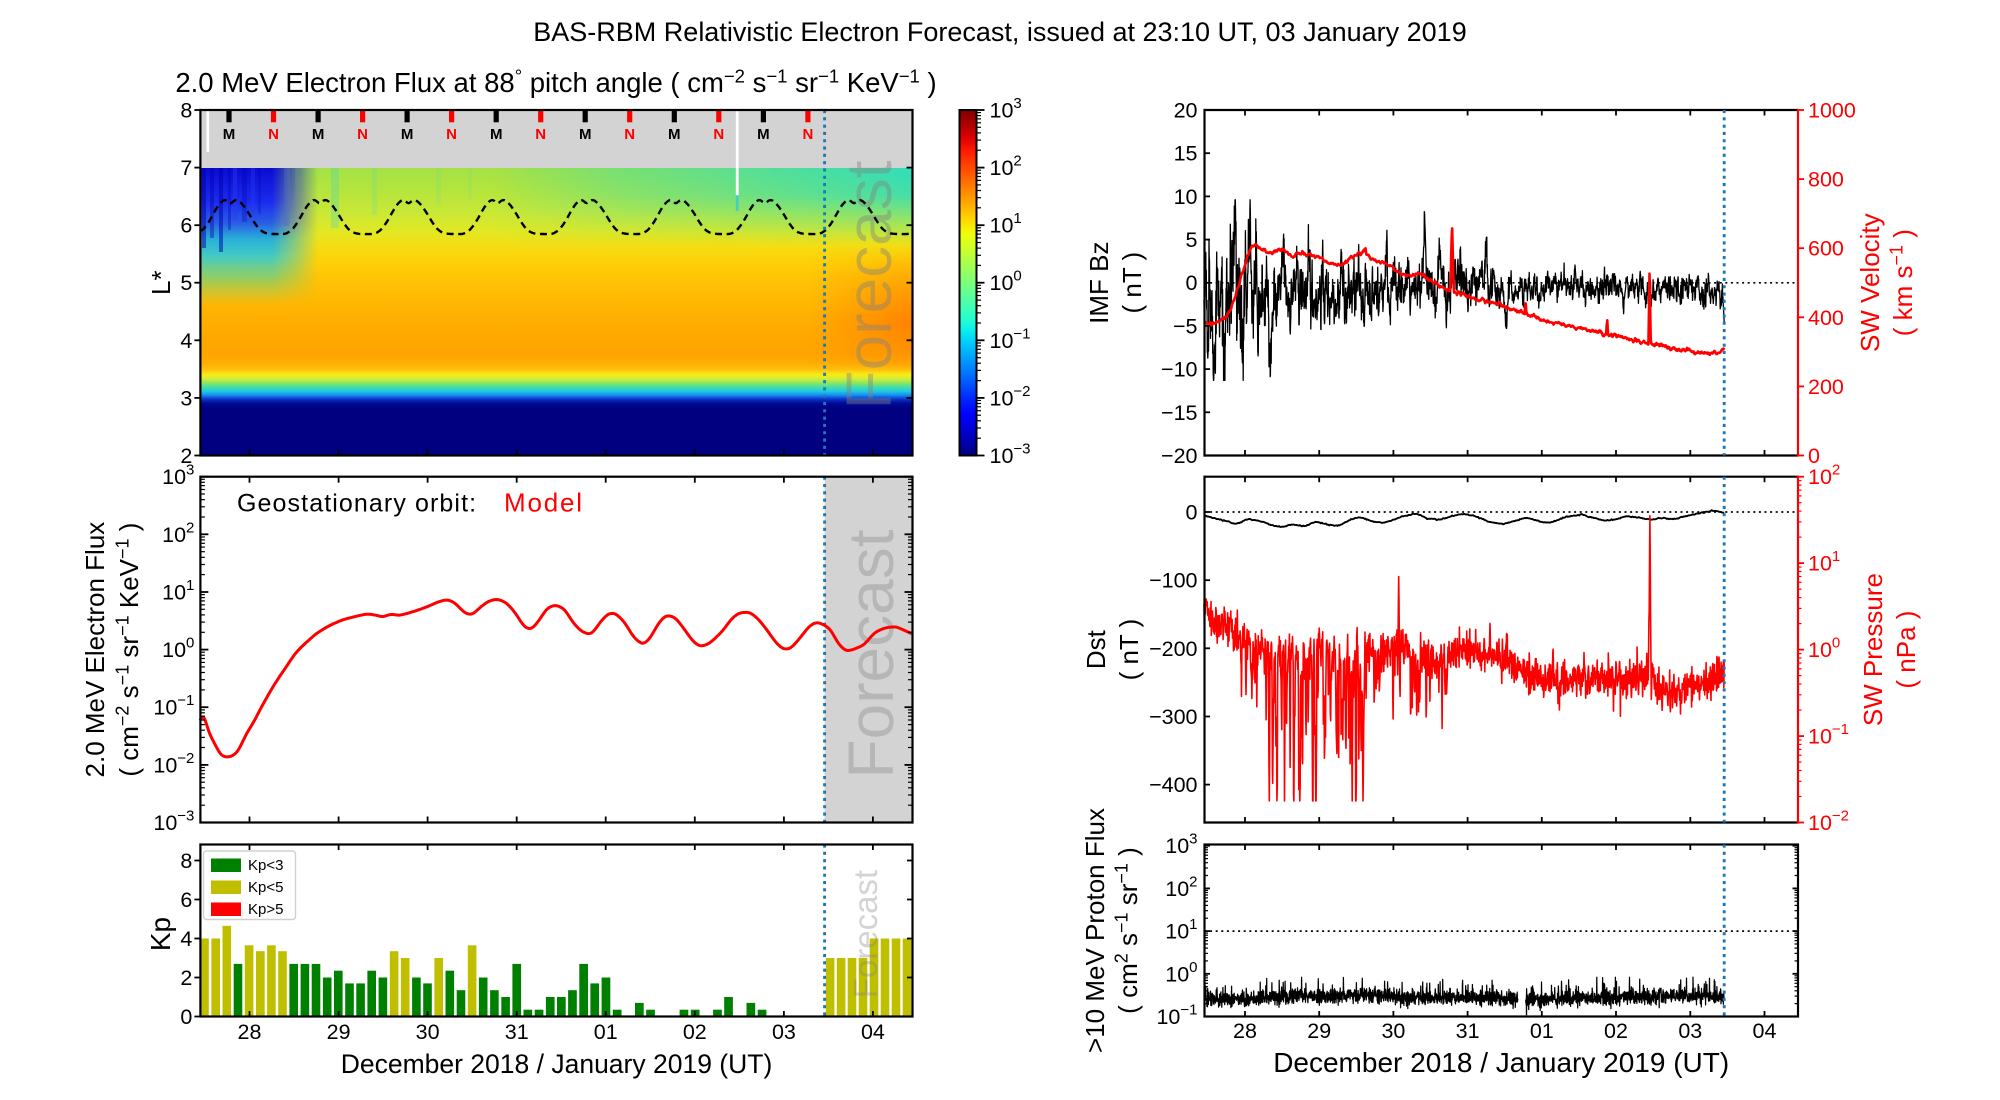  I want to click on svg-text: SW Pressure, so click(1873, 649).